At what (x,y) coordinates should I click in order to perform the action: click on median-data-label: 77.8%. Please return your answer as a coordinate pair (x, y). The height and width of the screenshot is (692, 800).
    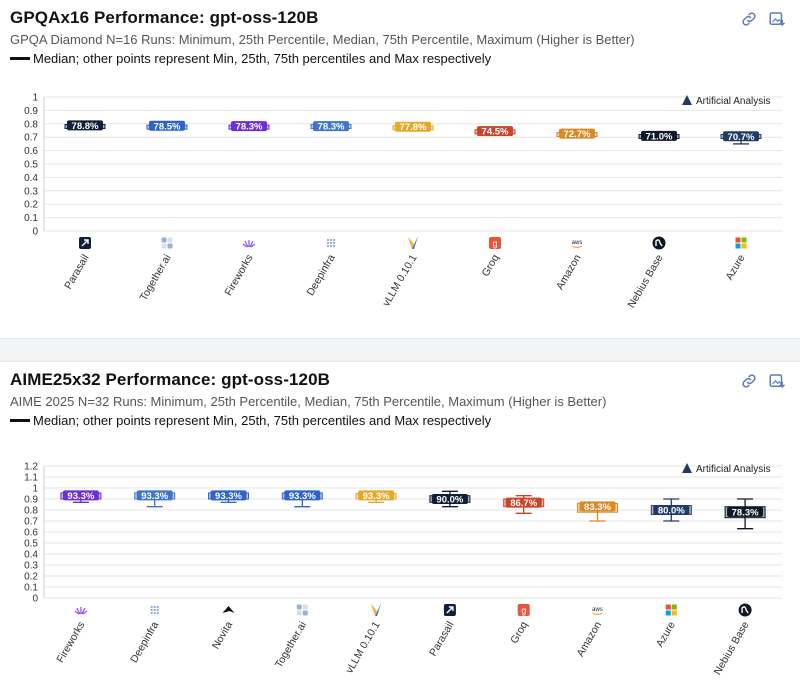
    Looking at the image, I should click on (413, 127).